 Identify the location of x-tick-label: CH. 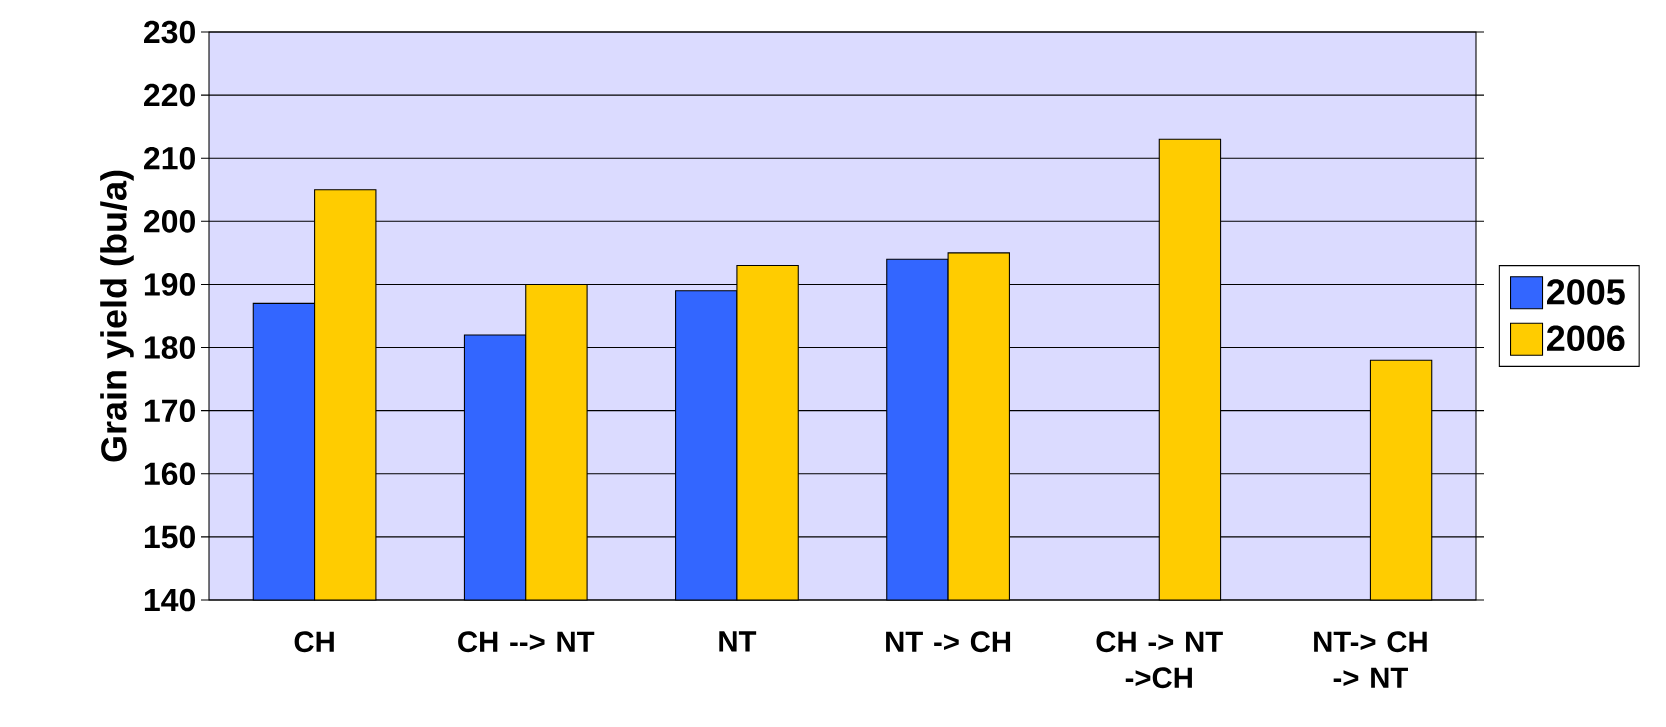
(314, 642).